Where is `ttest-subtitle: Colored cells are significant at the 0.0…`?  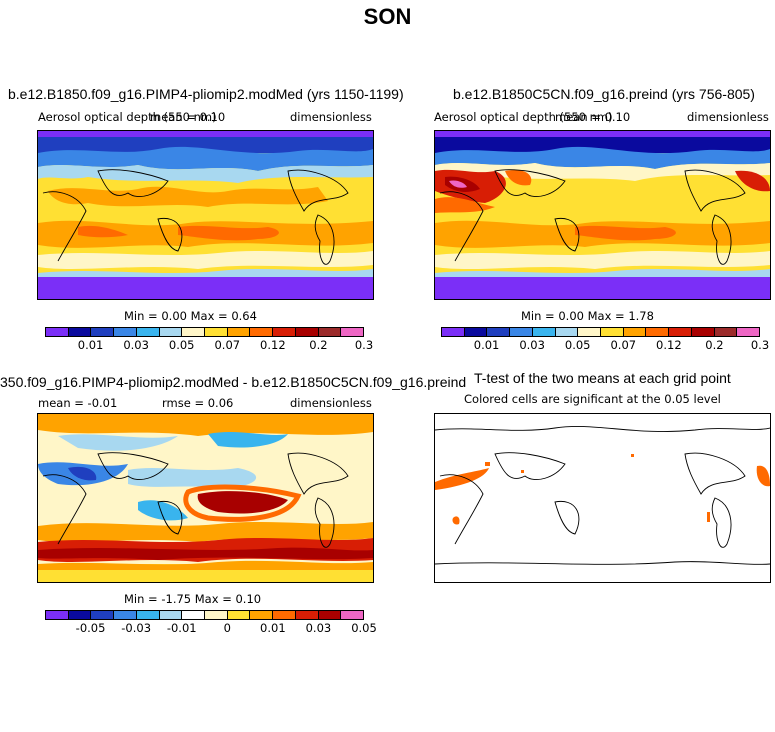
ttest-subtitle: Colored cells are significant at the 0.0… is located at coordinates (592, 399).